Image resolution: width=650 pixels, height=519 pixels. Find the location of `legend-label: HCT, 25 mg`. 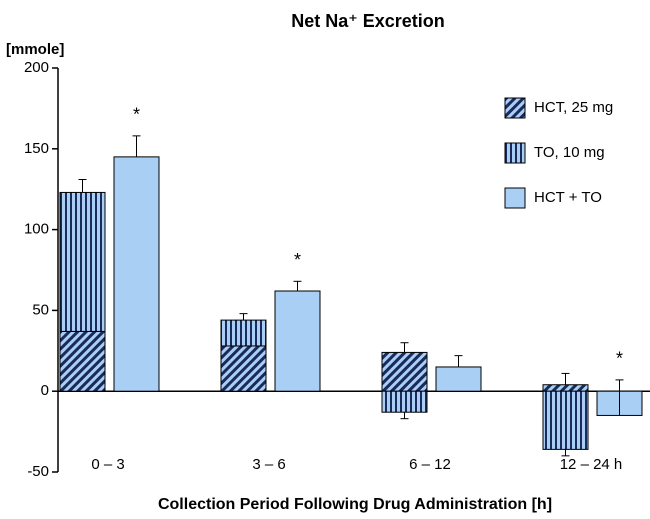

legend-label: HCT, 25 mg is located at coordinates (573, 107).